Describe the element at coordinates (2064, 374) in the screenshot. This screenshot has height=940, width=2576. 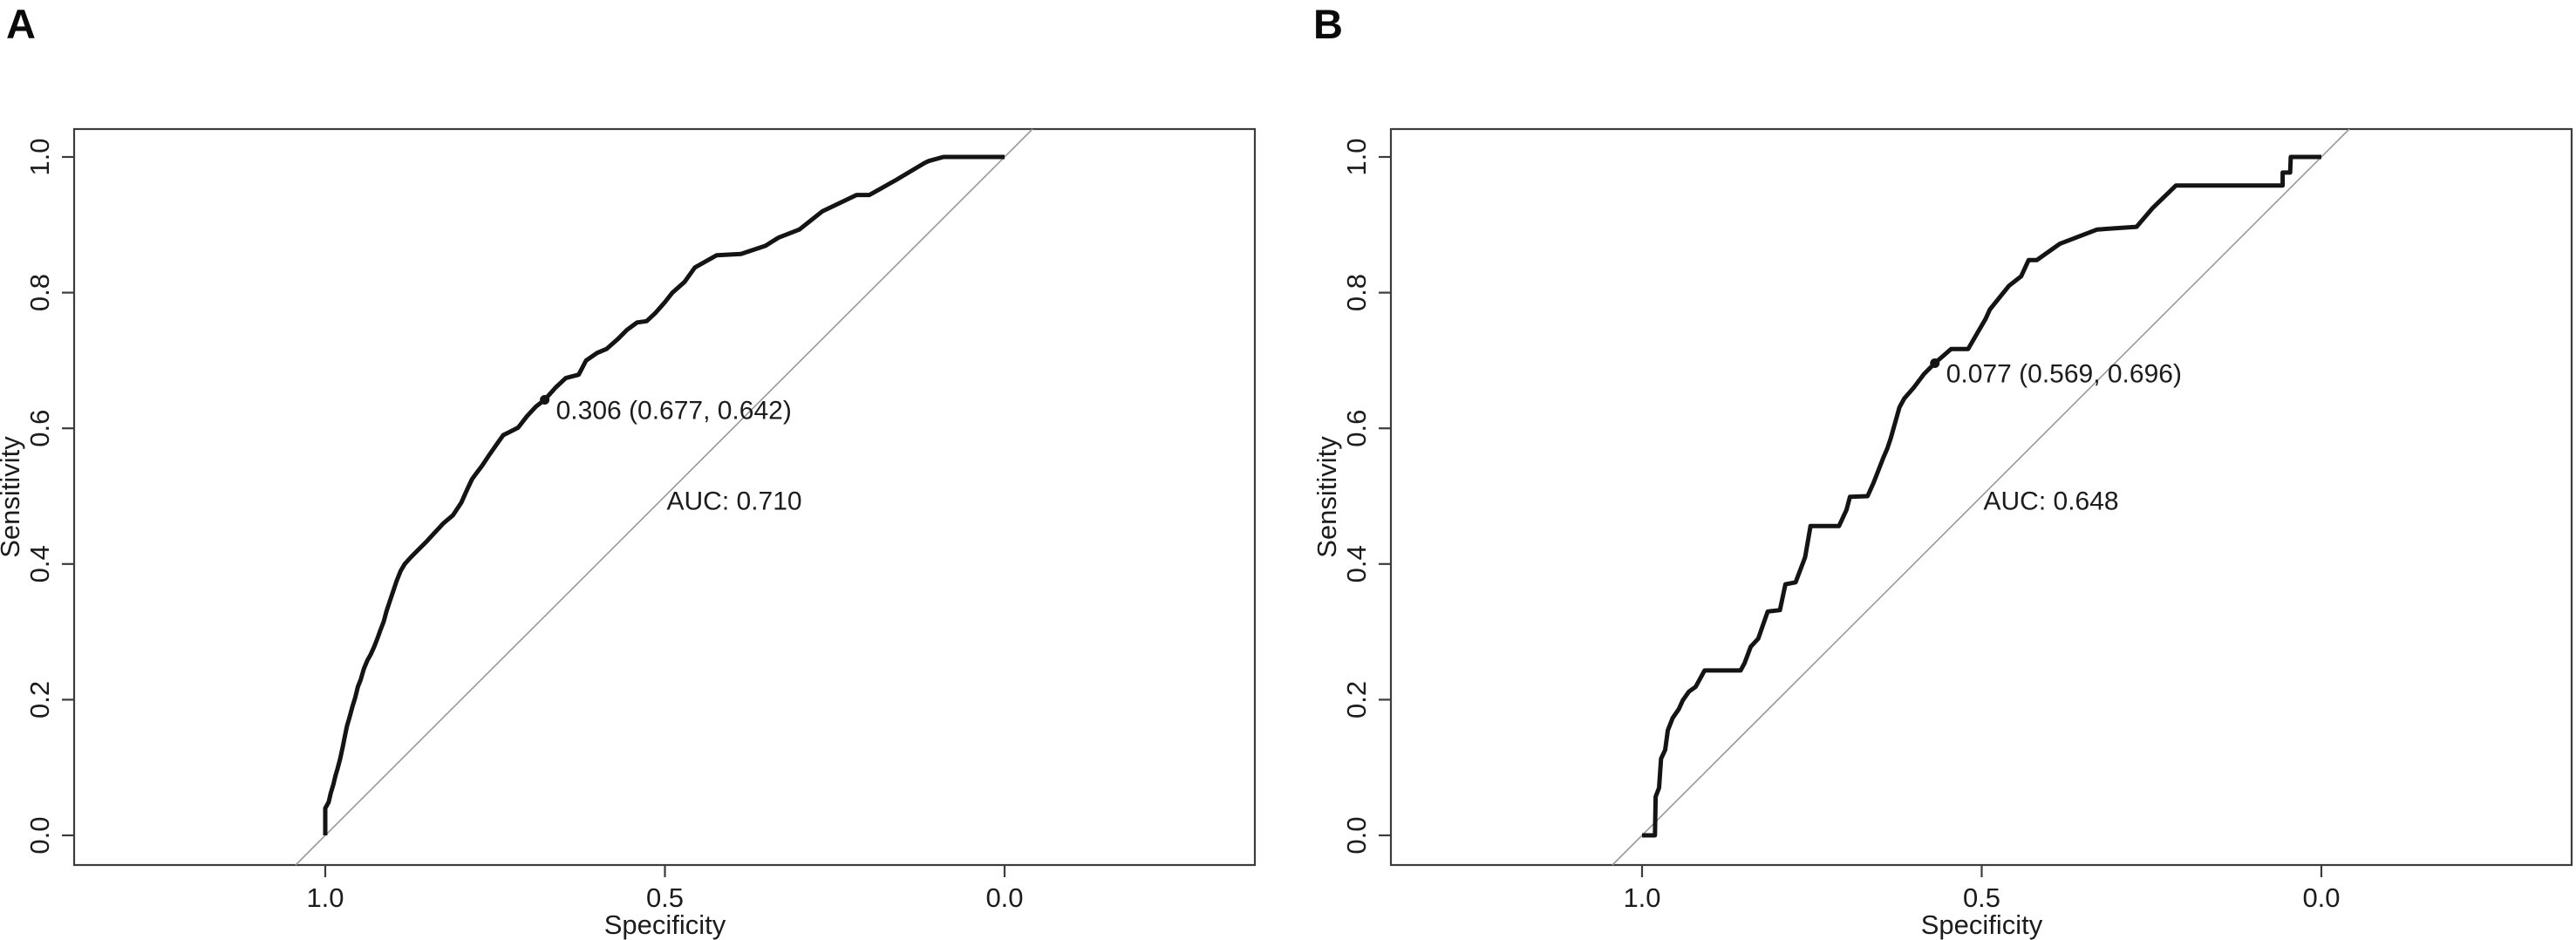
I see `threshold-label: 0.077 (0.569, 0.696)` at that location.